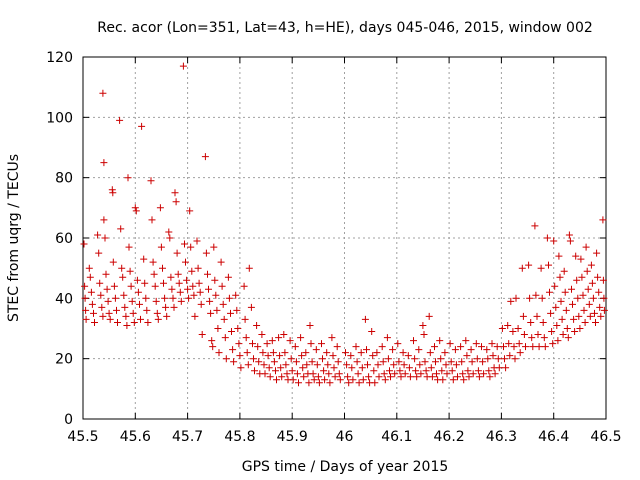 The image size is (640, 480). Describe the element at coordinates (501, 437) in the screenshot. I see `x-tick-label: 46.3` at that location.